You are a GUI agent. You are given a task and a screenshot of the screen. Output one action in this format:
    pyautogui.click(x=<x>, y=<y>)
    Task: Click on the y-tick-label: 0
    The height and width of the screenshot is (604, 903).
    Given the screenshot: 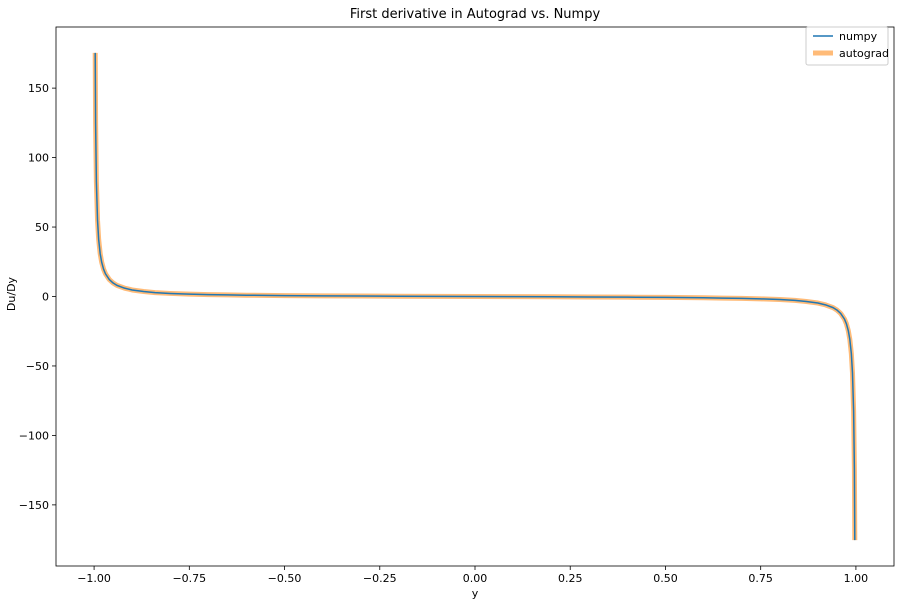 What is the action you would take?
    pyautogui.click(x=45, y=297)
    